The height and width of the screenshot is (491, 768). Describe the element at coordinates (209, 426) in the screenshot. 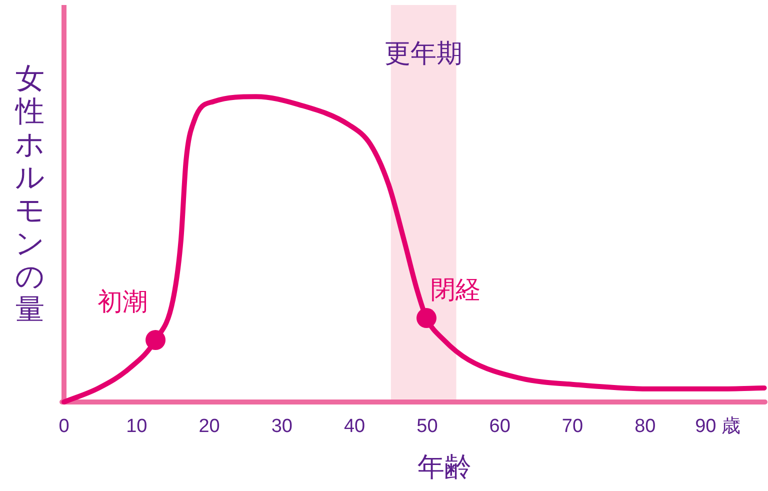

I see `x-tick-label: 20` at that location.